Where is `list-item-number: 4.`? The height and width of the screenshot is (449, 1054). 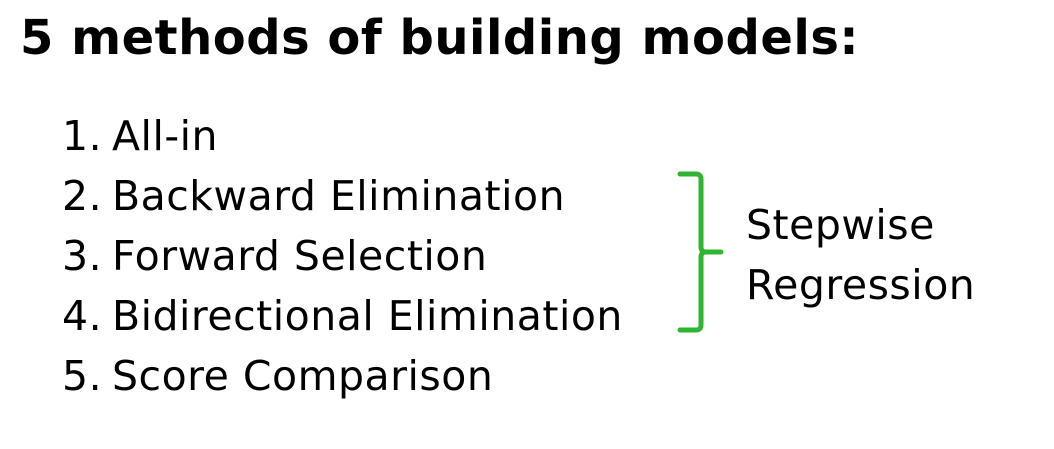
list-item-number: 4. is located at coordinates (82, 316).